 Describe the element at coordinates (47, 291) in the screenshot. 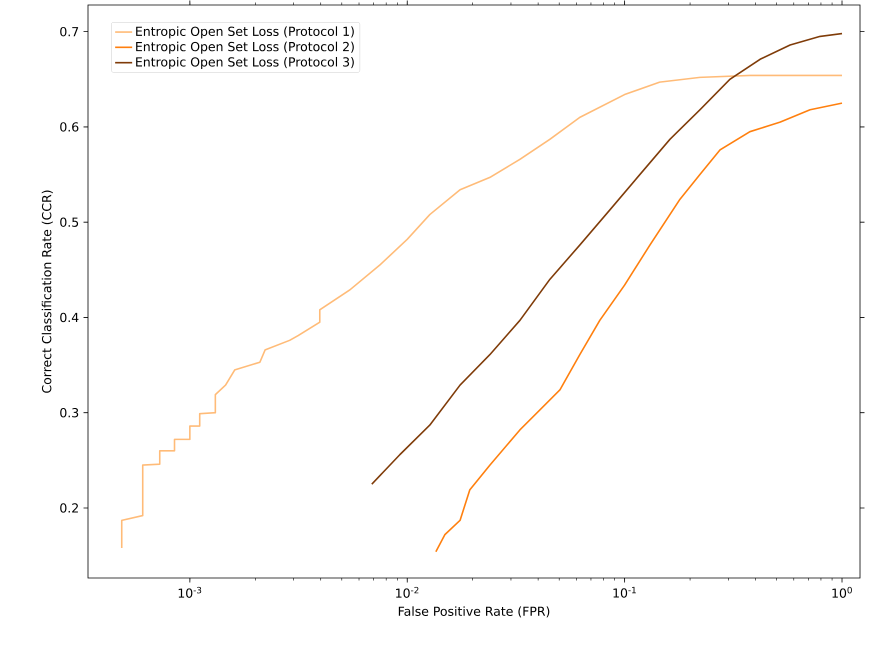

I see `y-axis-title: Correct Classification Rate (CCR)` at that location.